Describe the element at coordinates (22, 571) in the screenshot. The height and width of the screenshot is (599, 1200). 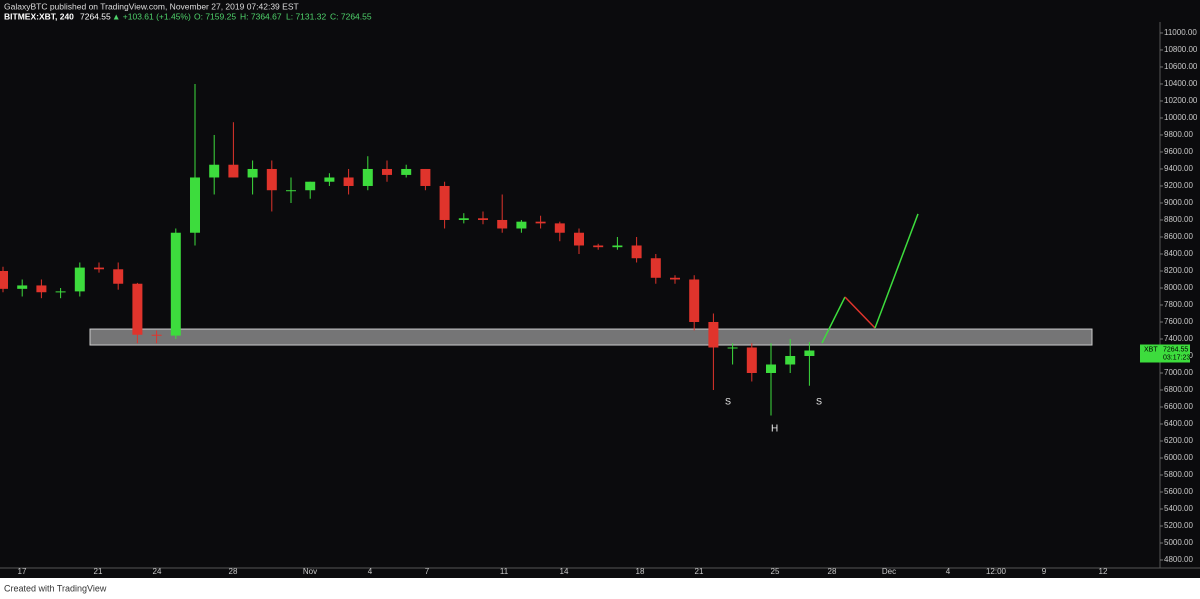
I see `x-tick-label: 17` at that location.